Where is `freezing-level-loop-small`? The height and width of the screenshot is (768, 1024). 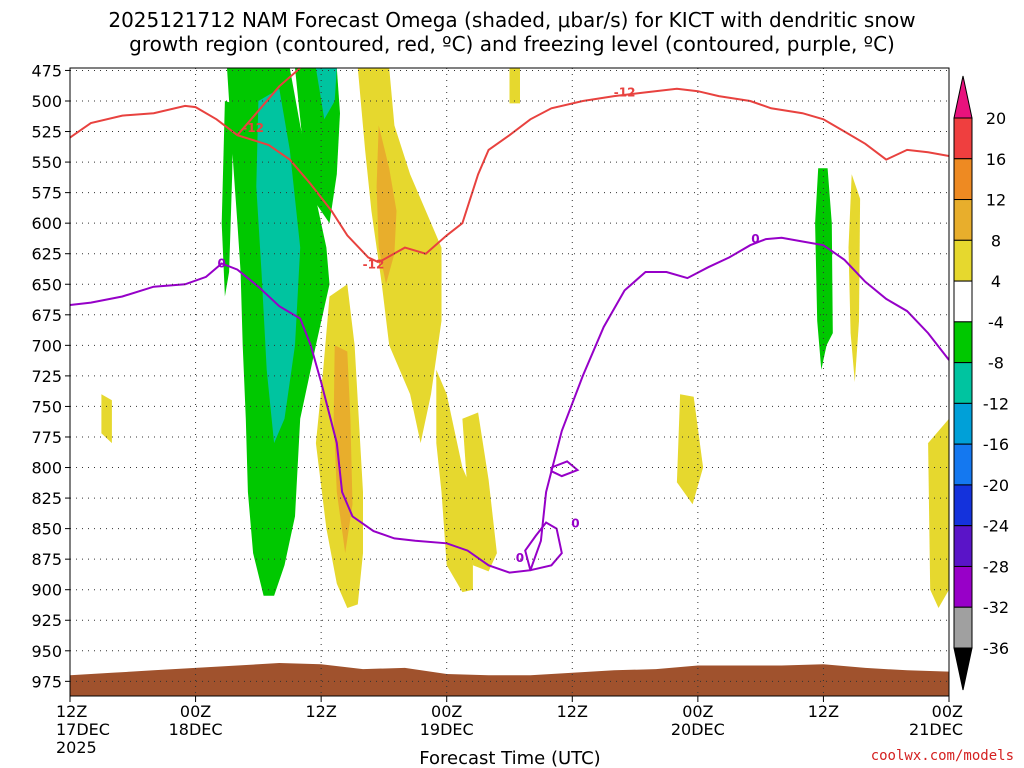 freezing-level-loop-small is located at coordinates (565, 469).